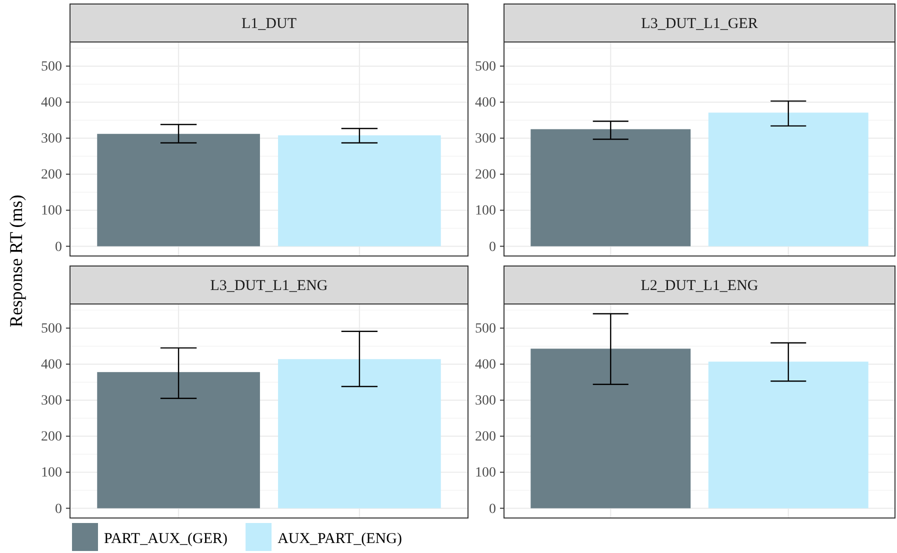 Image resolution: width=897 pixels, height=553 pixels. What do you see at coordinates (269, 286) in the screenshot?
I see `chart-title: L3_DUT_L1_ENG` at bounding box center [269, 286].